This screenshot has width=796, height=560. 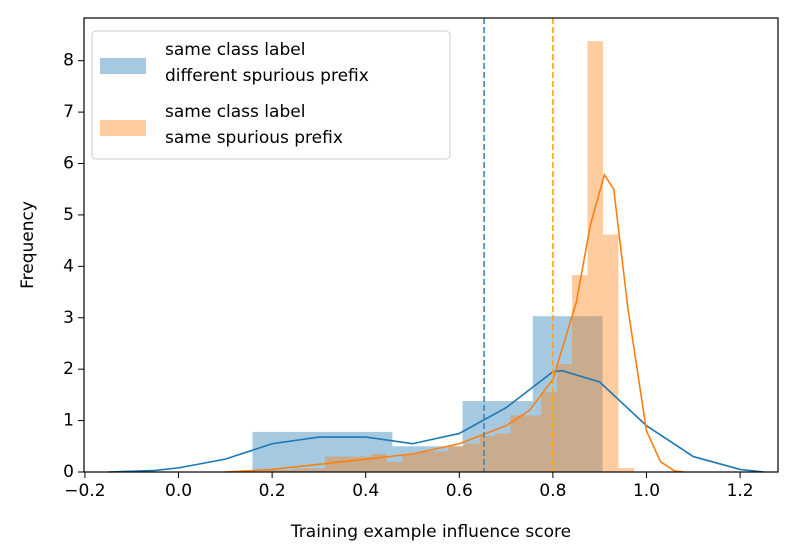 What do you see at coordinates (552, 491) in the screenshot?
I see `x-tick-label: 0.8` at bounding box center [552, 491].